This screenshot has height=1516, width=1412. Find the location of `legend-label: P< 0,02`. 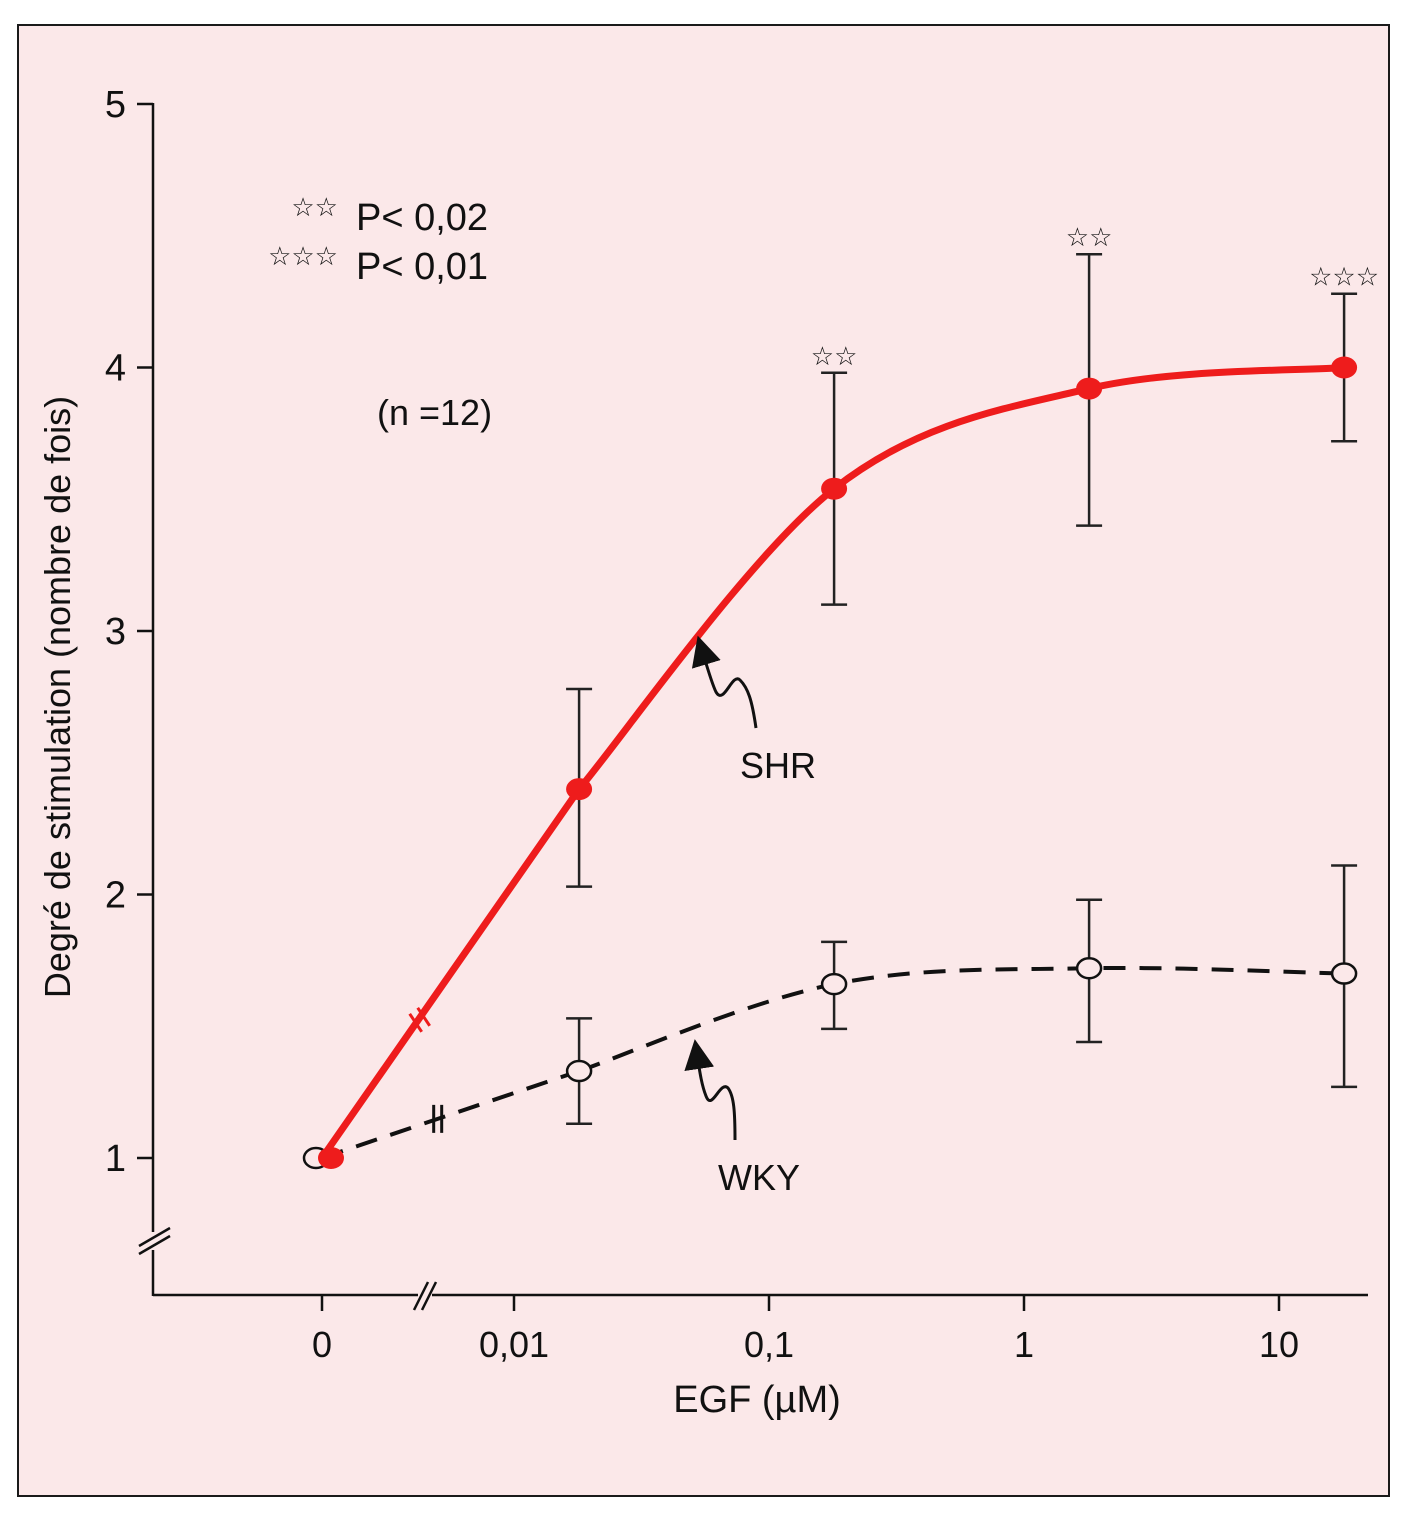

legend-label: P< 0,02 is located at coordinates (422, 218).